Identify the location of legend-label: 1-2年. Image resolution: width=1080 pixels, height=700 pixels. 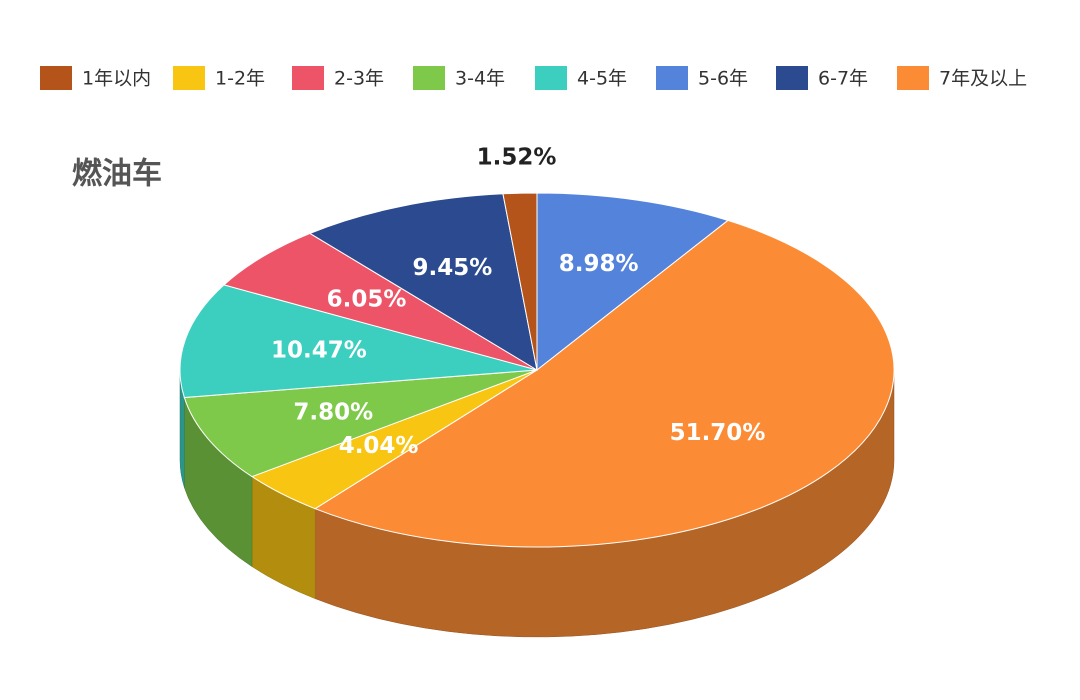
(240, 79).